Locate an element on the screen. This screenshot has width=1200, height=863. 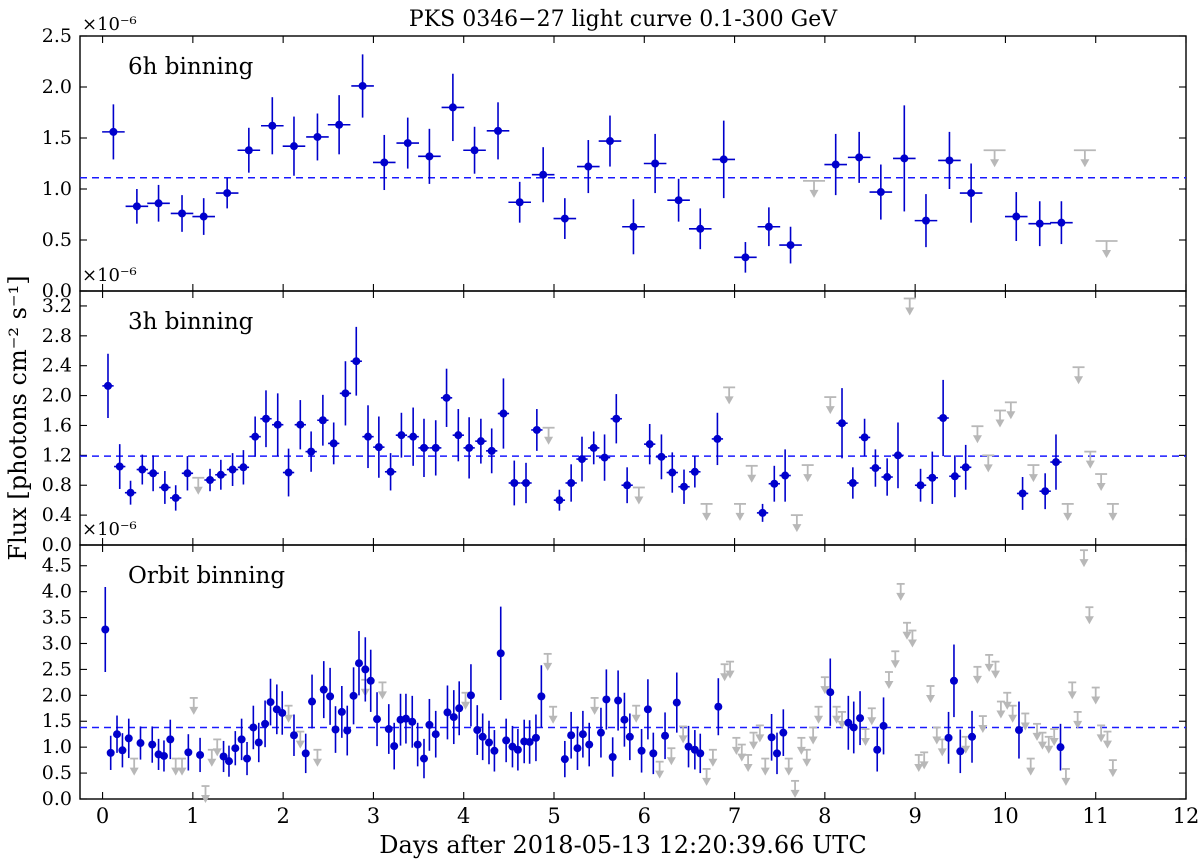
x-tick-label: 10 is located at coordinates (1005, 816).